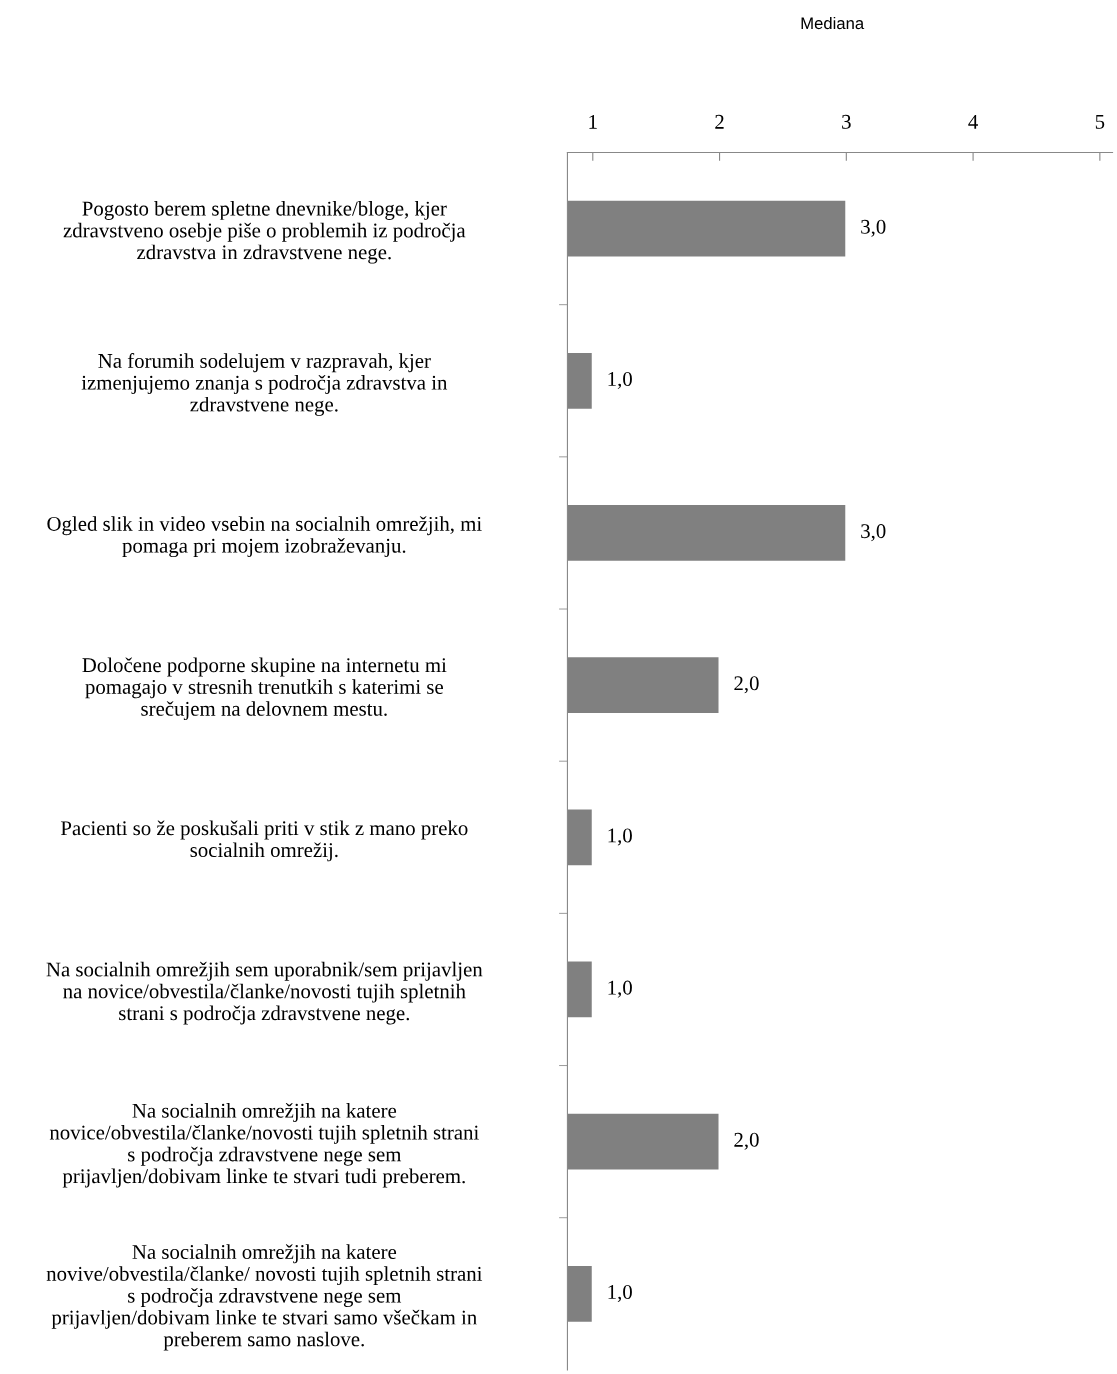 This screenshot has width=1117, height=1374. I want to click on x-tick-label: 3, so click(846, 121).